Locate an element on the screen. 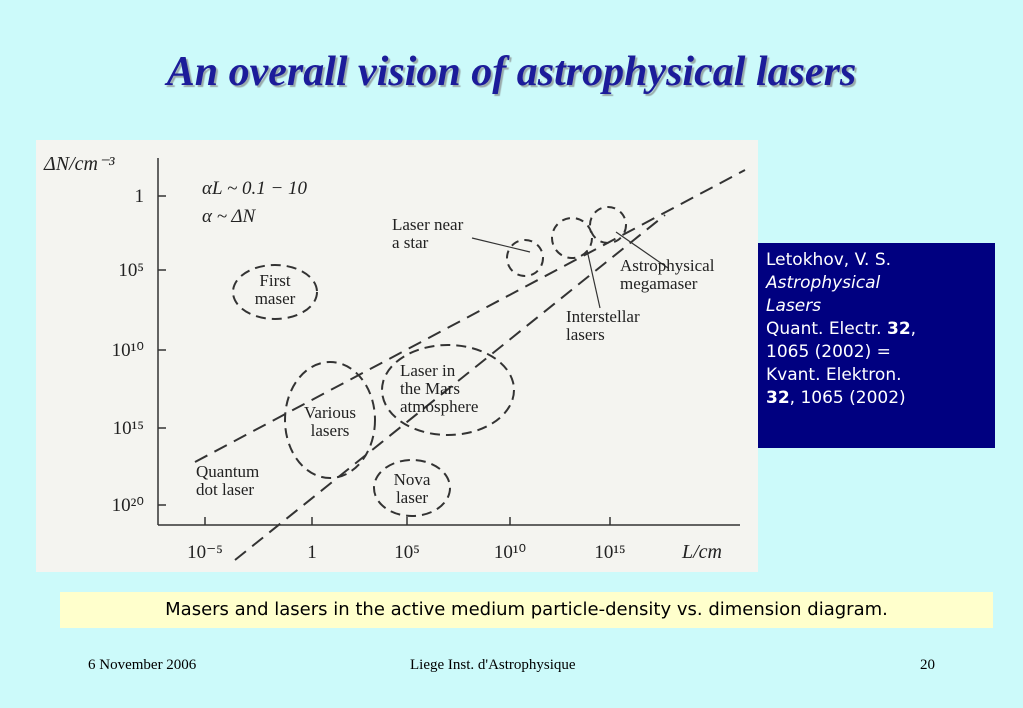 The width and height of the screenshot is (1023, 708). x-tick-label: 10¹⁵ is located at coordinates (609, 552).